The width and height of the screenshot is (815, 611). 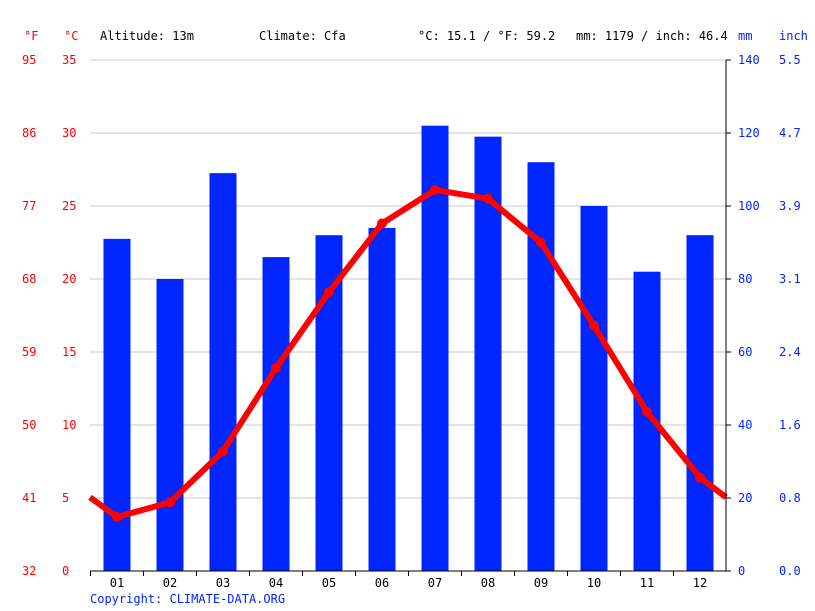 What do you see at coordinates (790, 279) in the screenshot?
I see `inch-tick-label: 3.1` at bounding box center [790, 279].